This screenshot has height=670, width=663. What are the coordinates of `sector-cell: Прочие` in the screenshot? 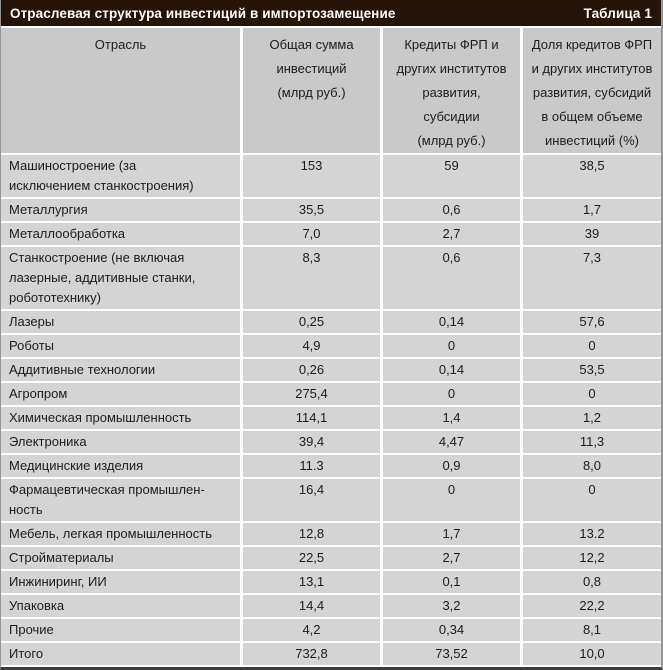 It's located at (122, 630).